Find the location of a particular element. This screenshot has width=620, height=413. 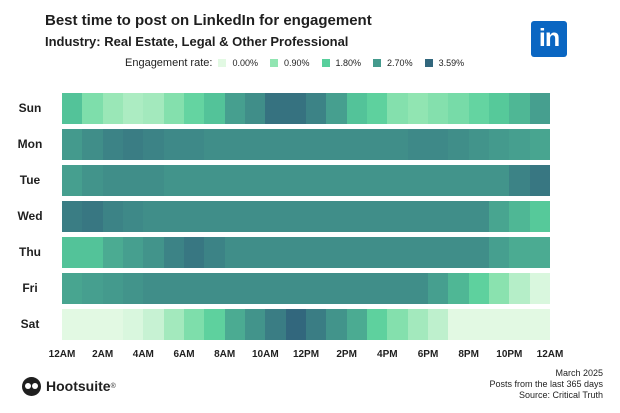

day-label: Wed is located at coordinates (30, 216).